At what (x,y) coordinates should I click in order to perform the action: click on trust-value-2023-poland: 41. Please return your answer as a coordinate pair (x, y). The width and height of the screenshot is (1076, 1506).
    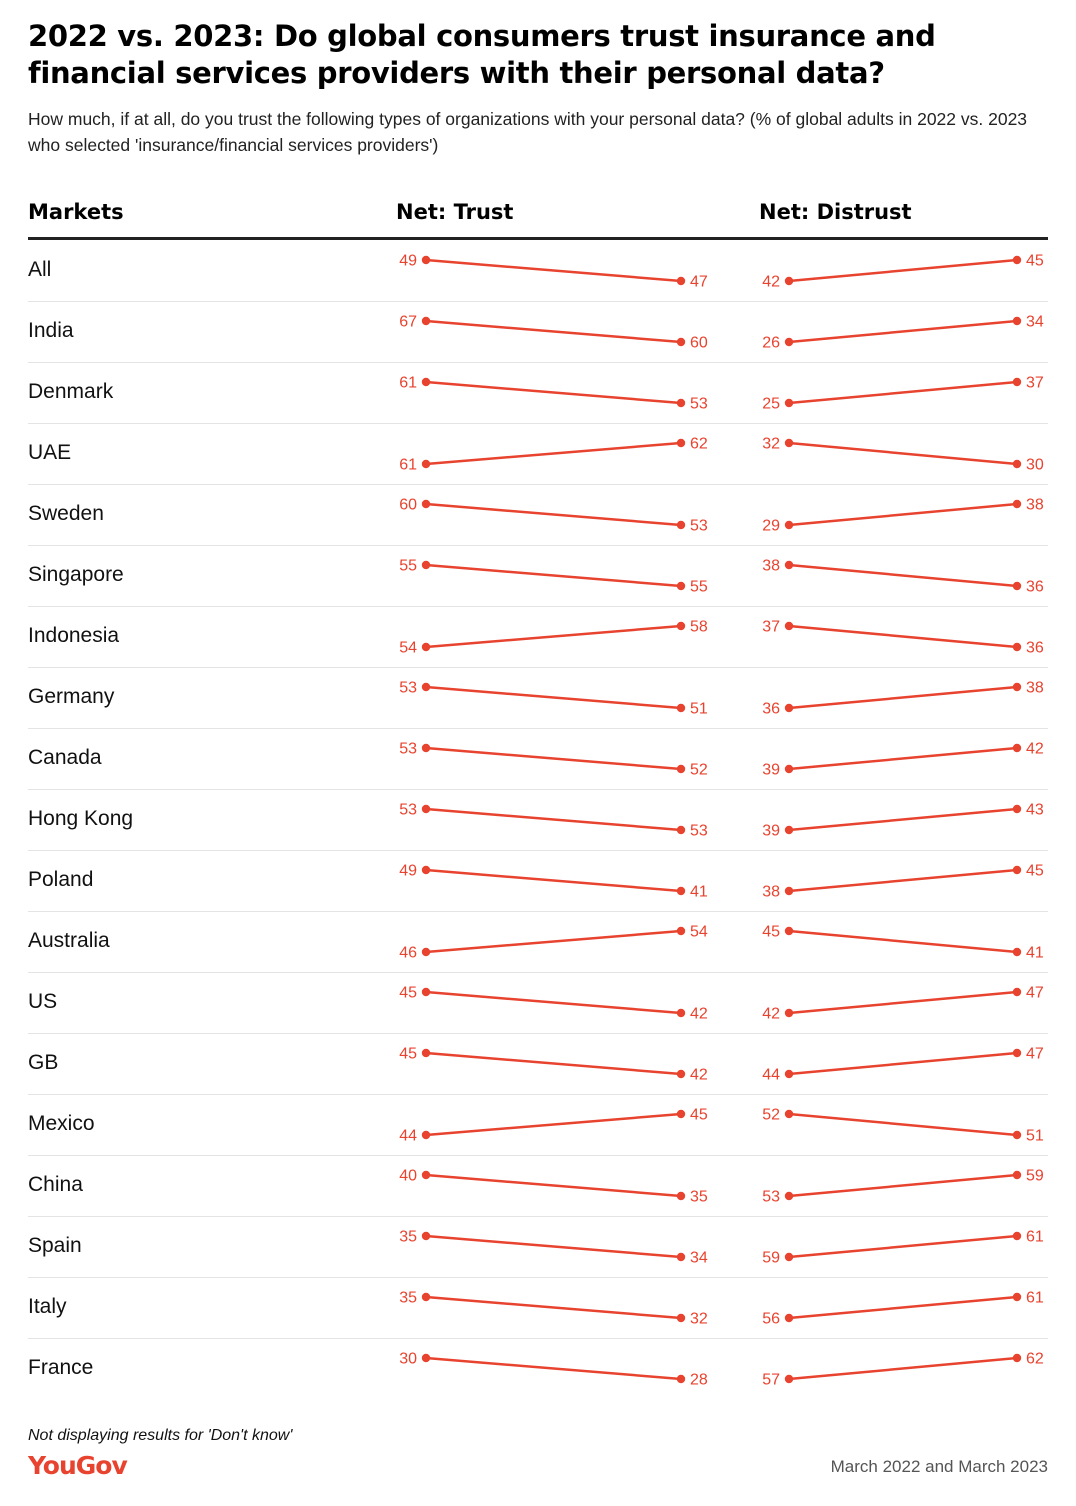
    Looking at the image, I should click on (699, 892).